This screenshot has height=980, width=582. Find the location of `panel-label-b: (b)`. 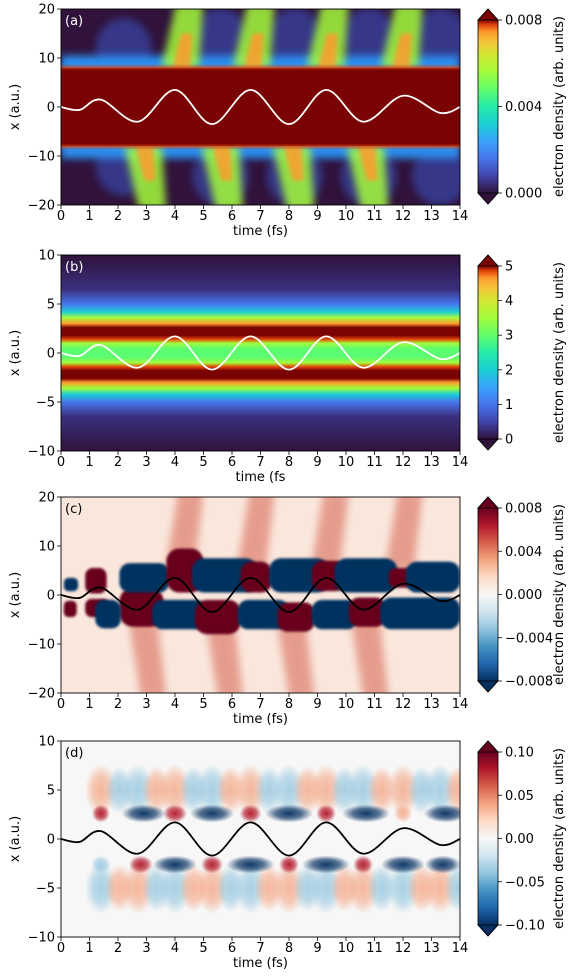

panel-label-b: (b) is located at coordinates (74, 267).